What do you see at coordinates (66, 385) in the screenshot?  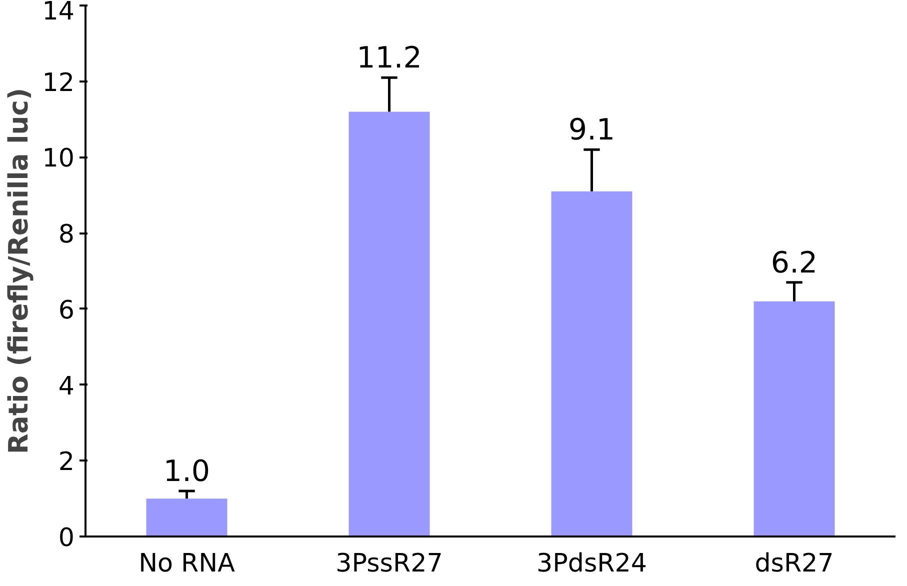 I see `y-tick-label: 4` at bounding box center [66, 385].